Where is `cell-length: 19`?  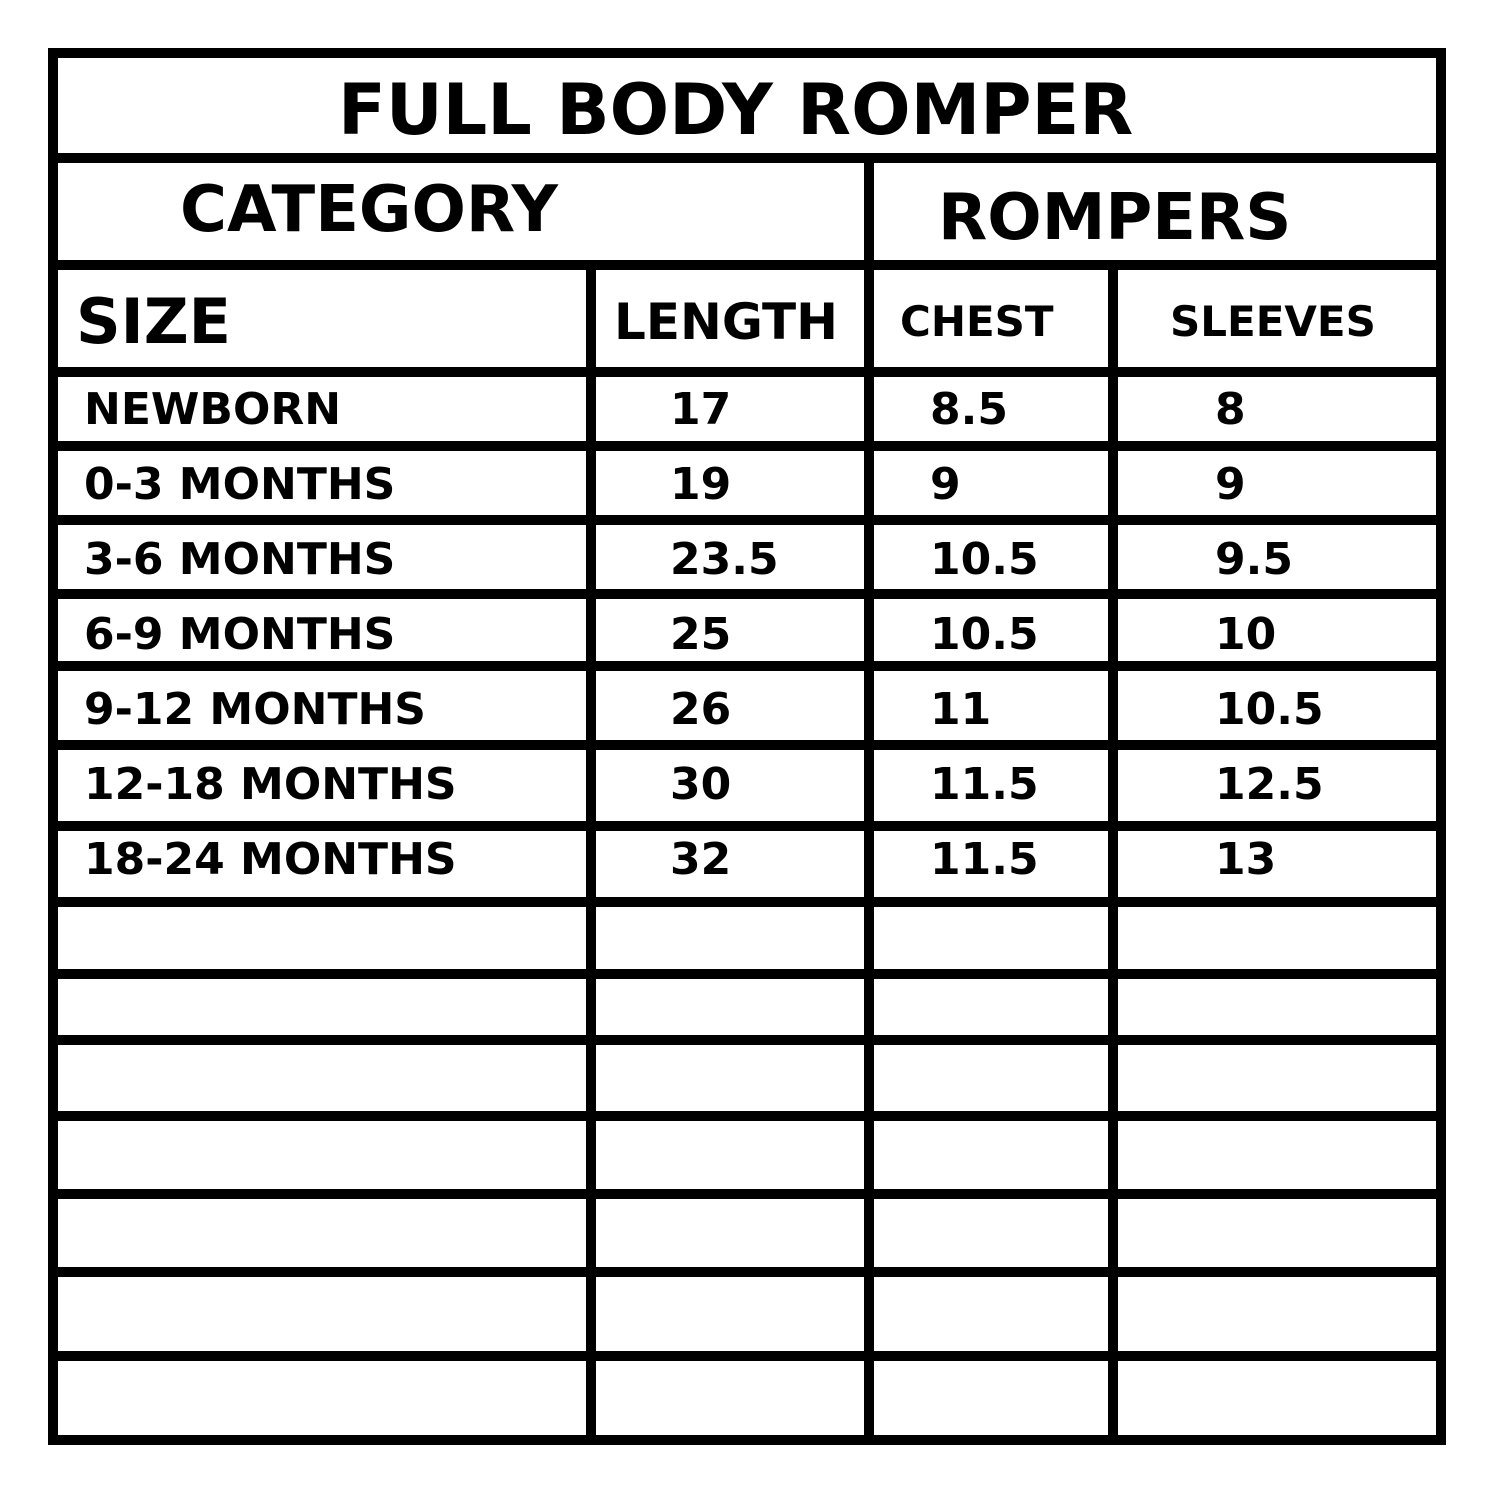
cell-length: 19 is located at coordinates (701, 484).